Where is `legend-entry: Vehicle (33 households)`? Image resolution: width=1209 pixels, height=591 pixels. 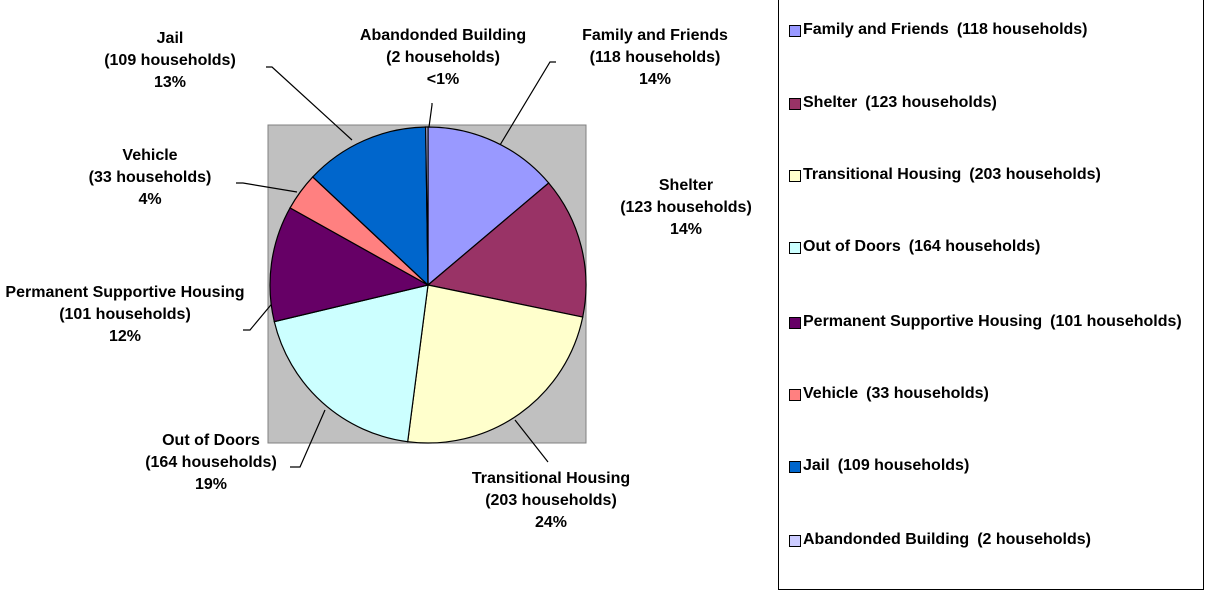
legend-entry: Vehicle (33 households) is located at coordinates (998, 394).